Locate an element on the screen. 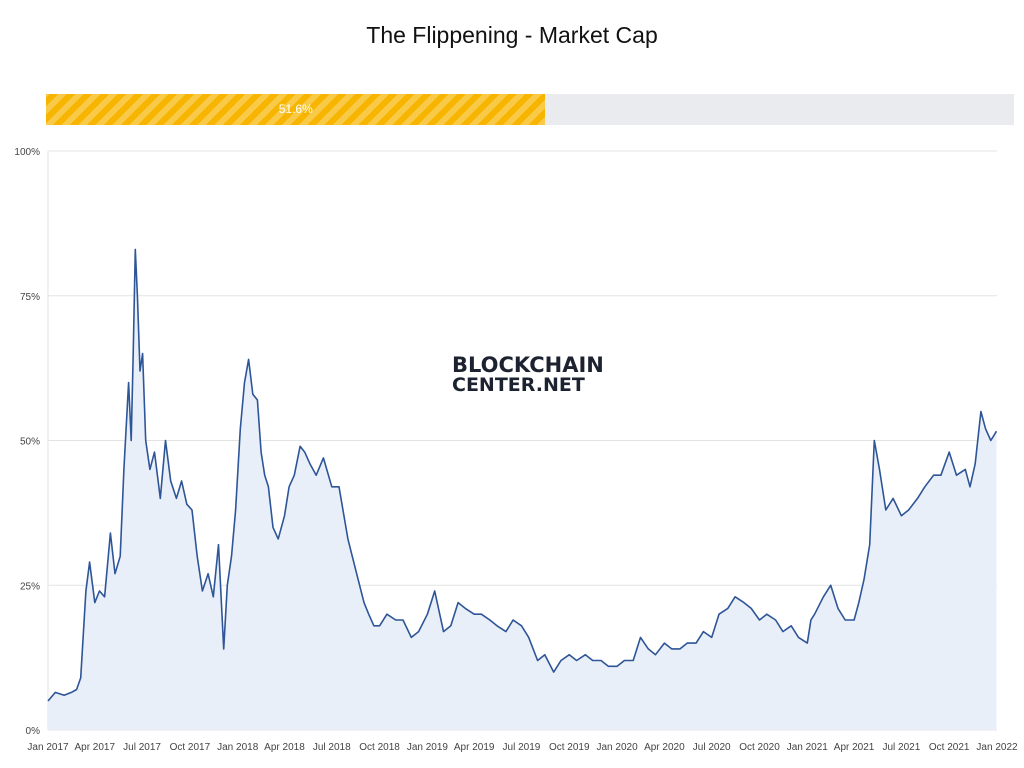 The width and height of the screenshot is (1024, 768). x-tick-label: Jan 2017 is located at coordinates (48, 747).